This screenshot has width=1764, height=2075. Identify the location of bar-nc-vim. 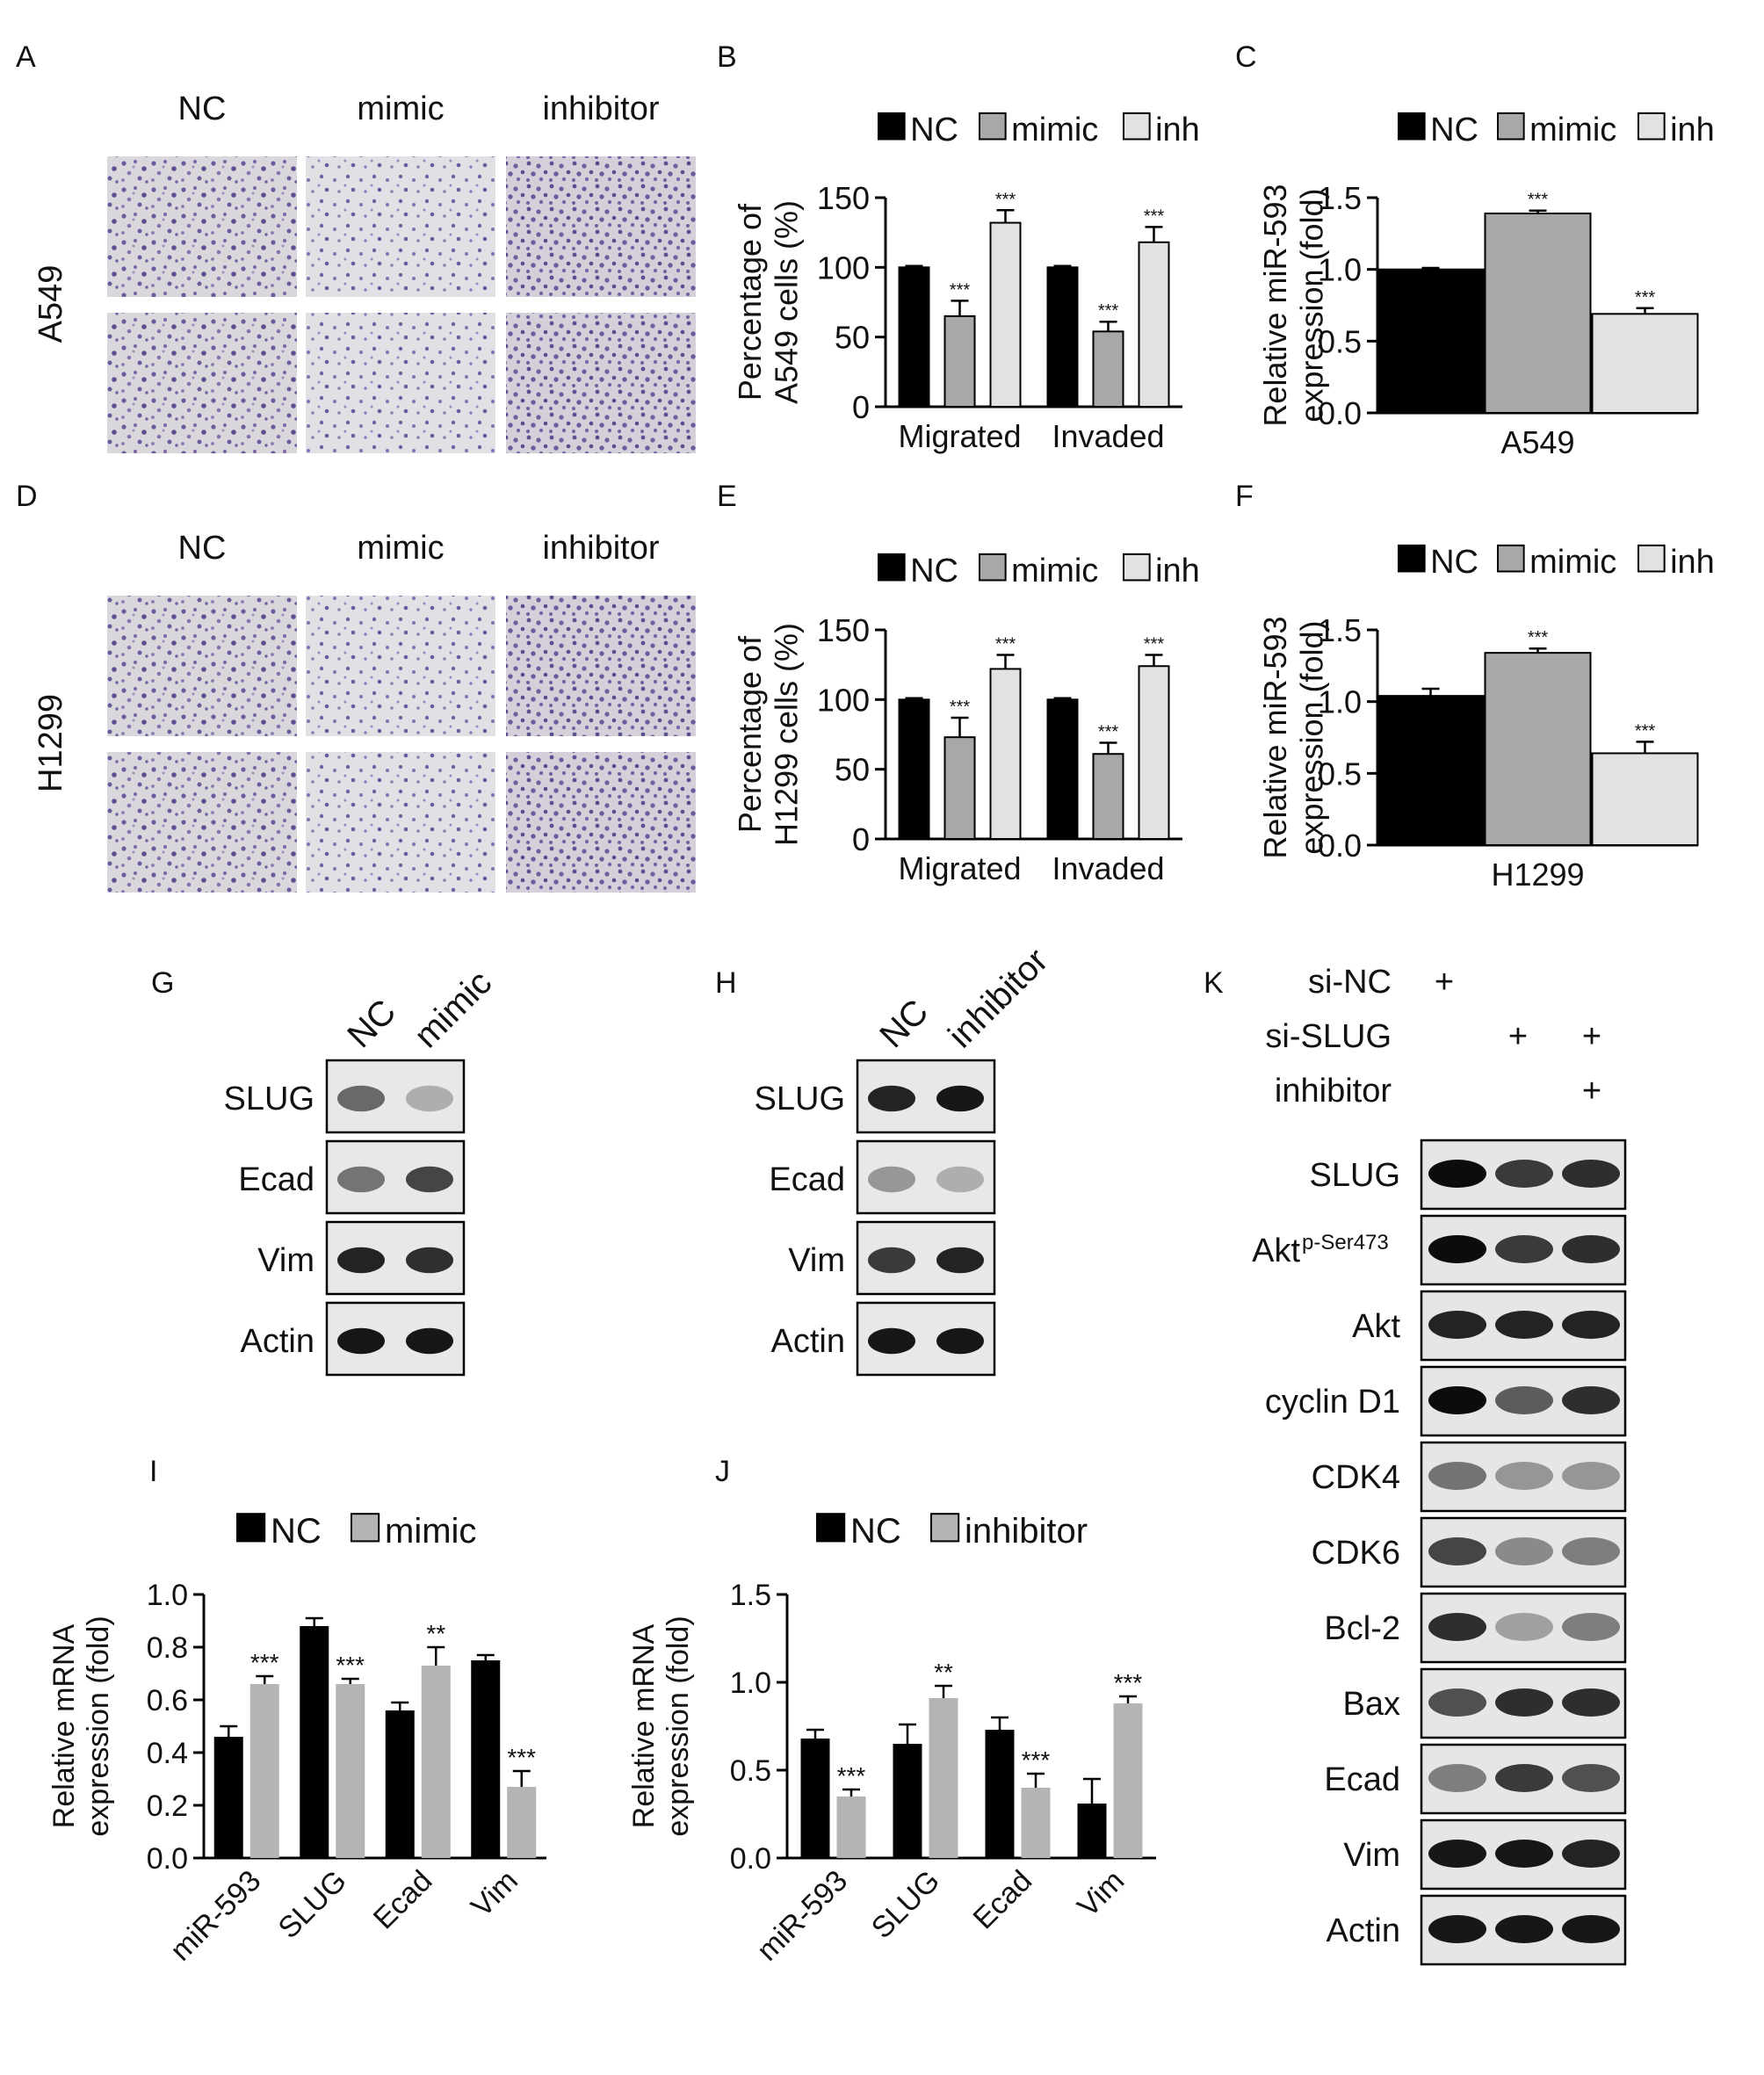
(486, 1759).